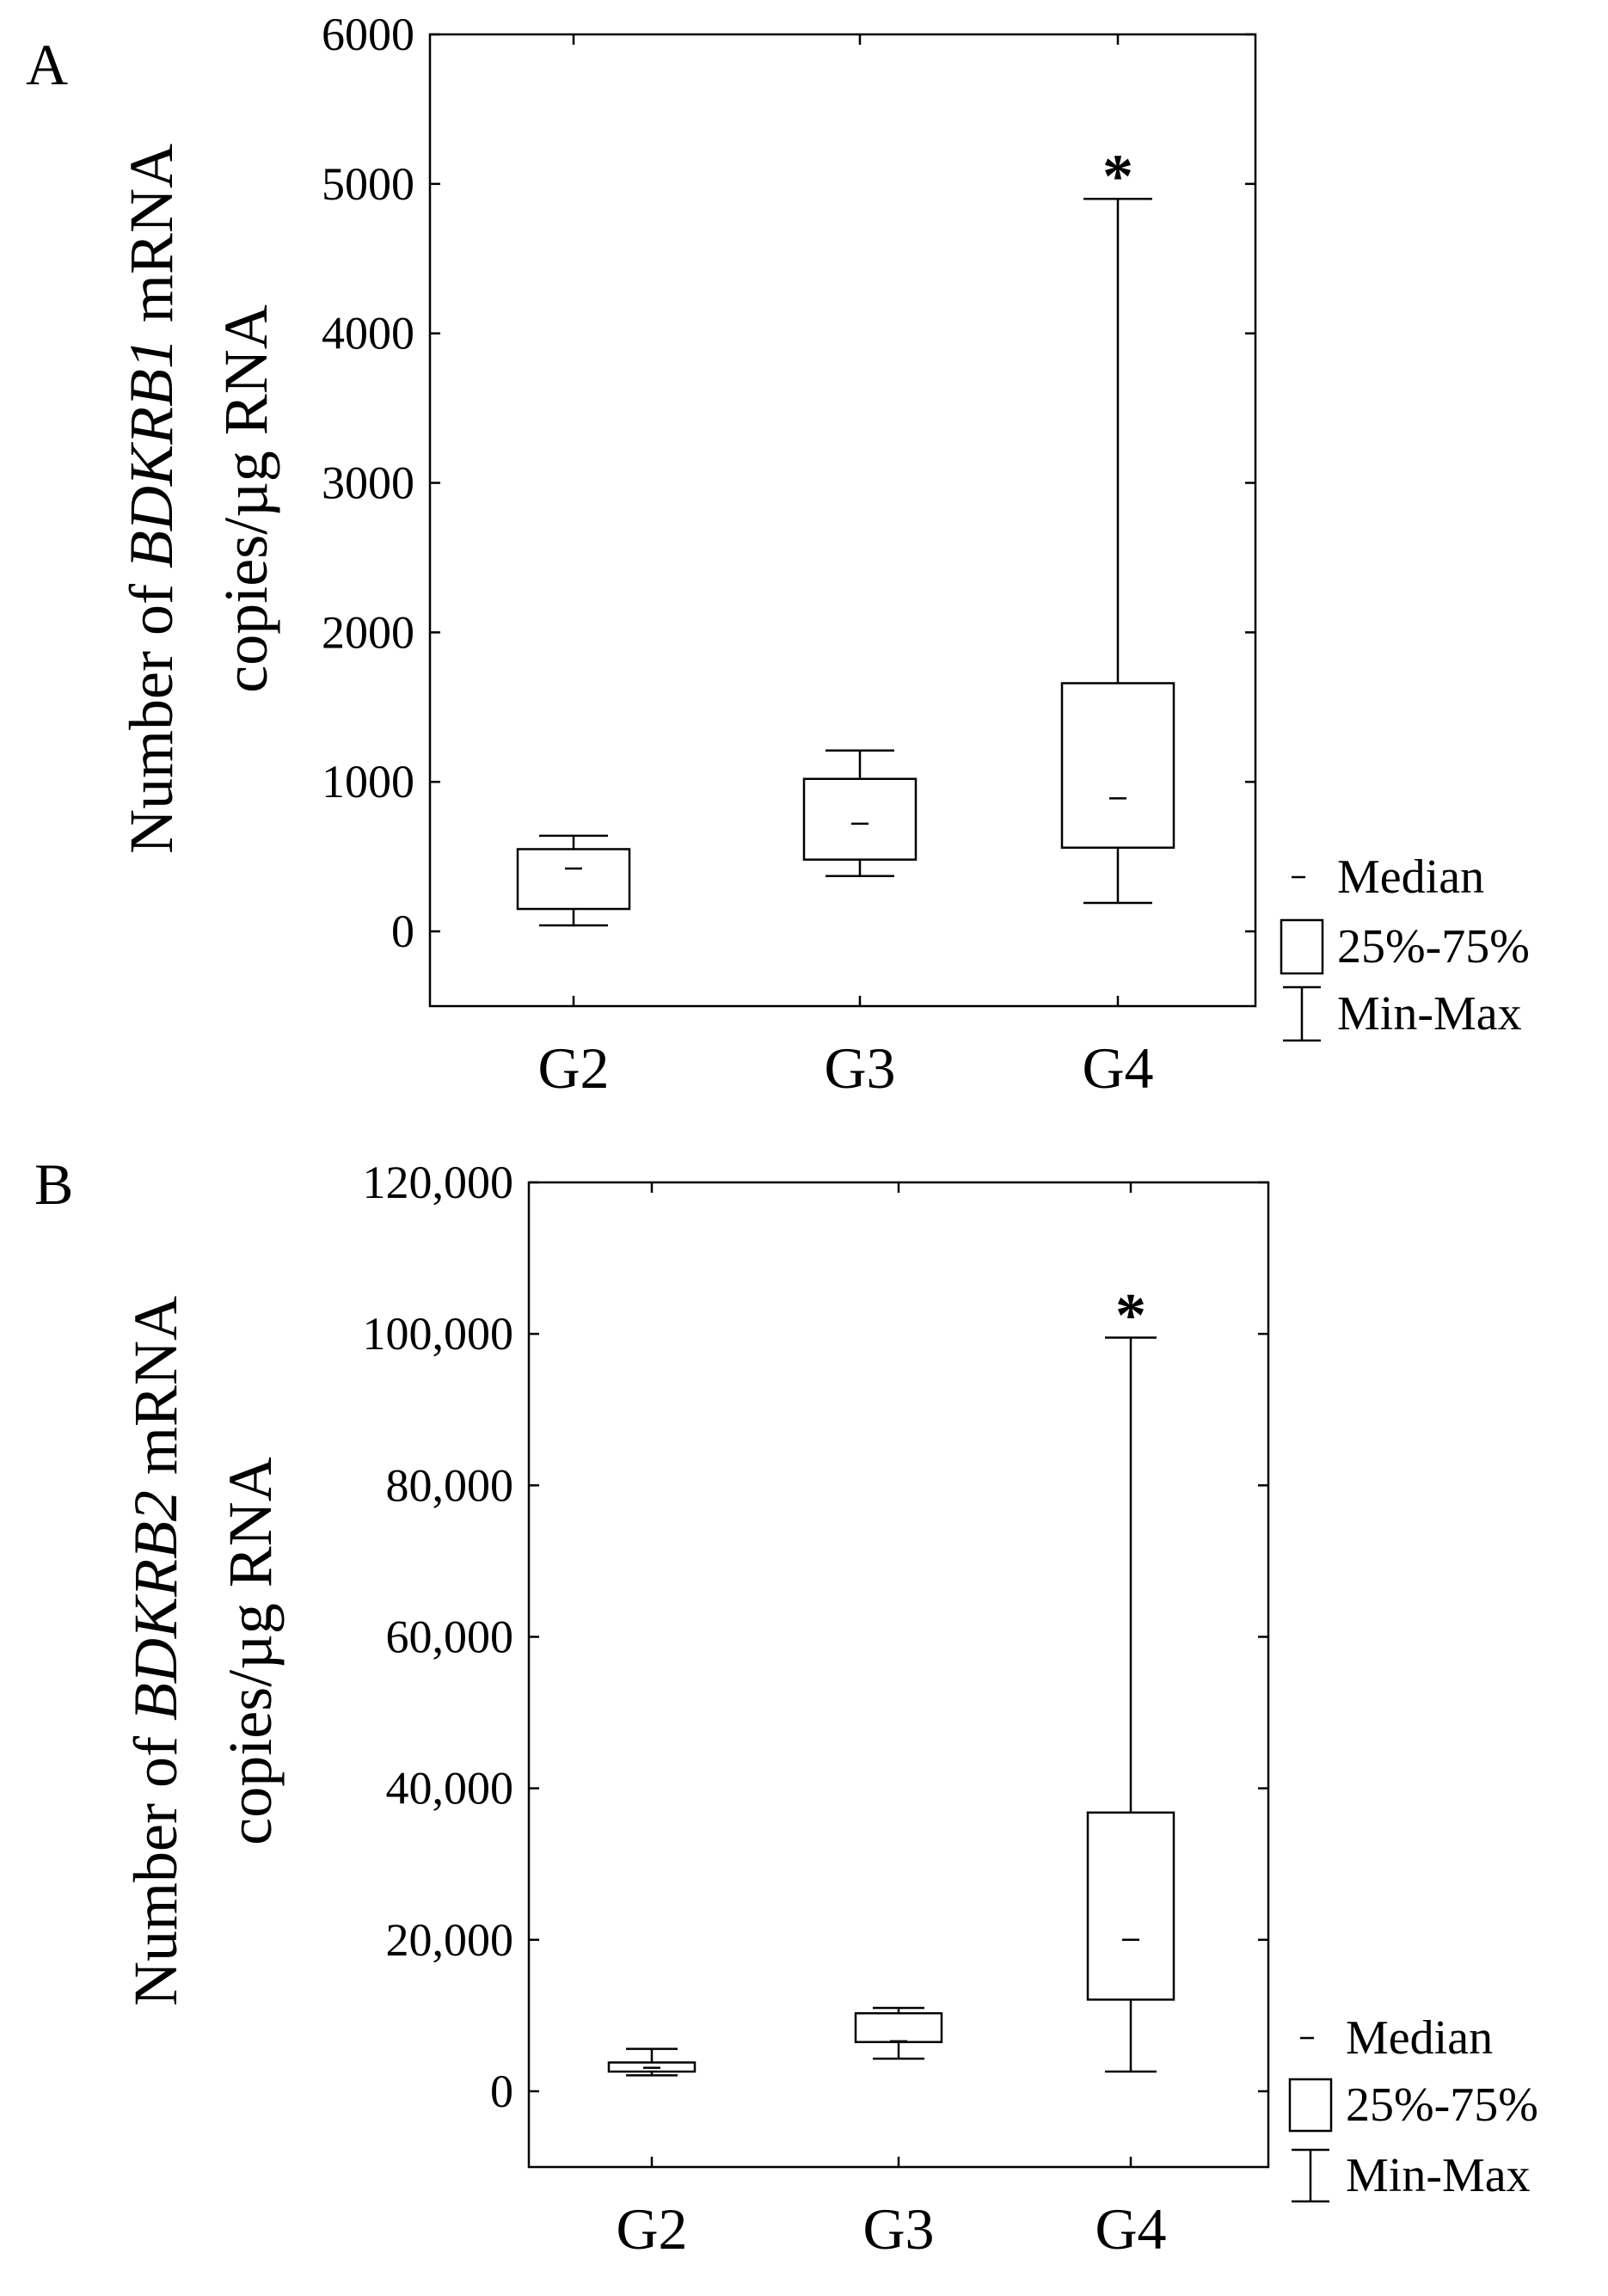 Image resolution: width=1608 pixels, height=2296 pixels. I want to click on y-tick-label: 60,000, so click(450, 1636).